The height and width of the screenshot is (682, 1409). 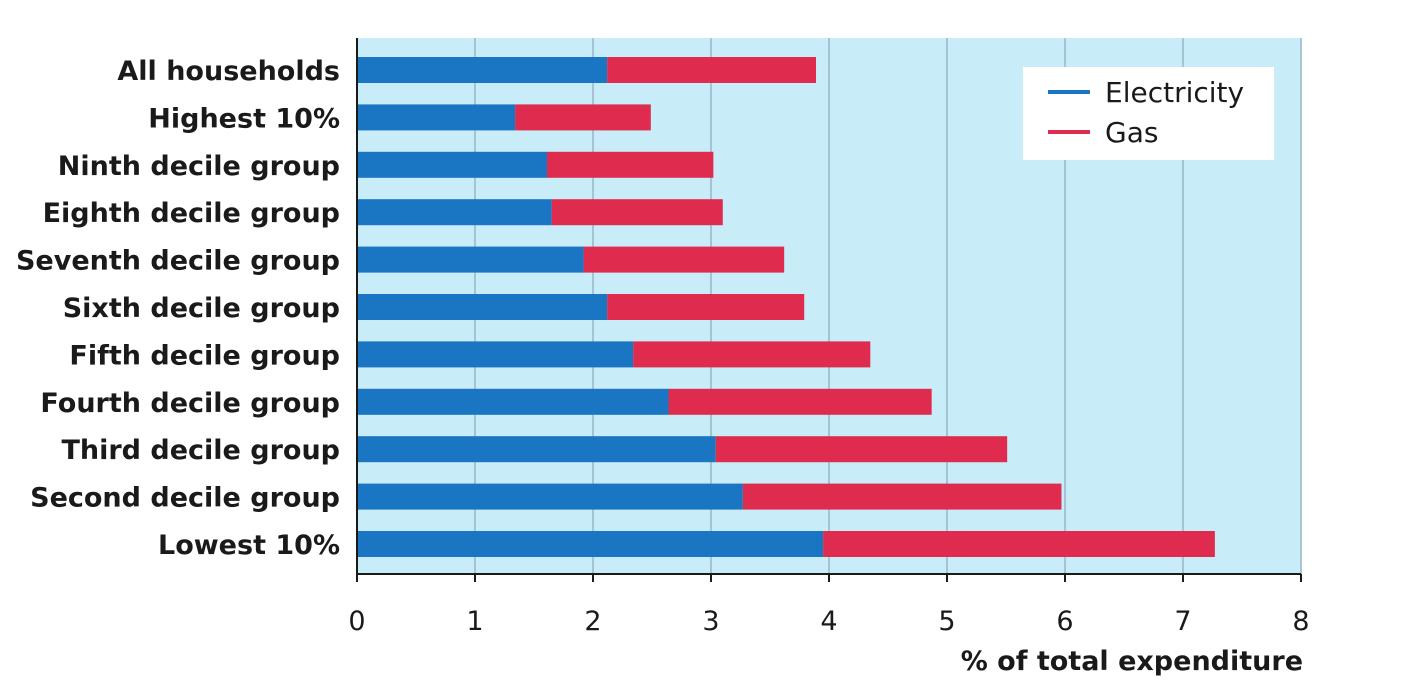 What do you see at coordinates (1174, 92) in the screenshot?
I see `legend-label-electricity: Electricity` at bounding box center [1174, 92].